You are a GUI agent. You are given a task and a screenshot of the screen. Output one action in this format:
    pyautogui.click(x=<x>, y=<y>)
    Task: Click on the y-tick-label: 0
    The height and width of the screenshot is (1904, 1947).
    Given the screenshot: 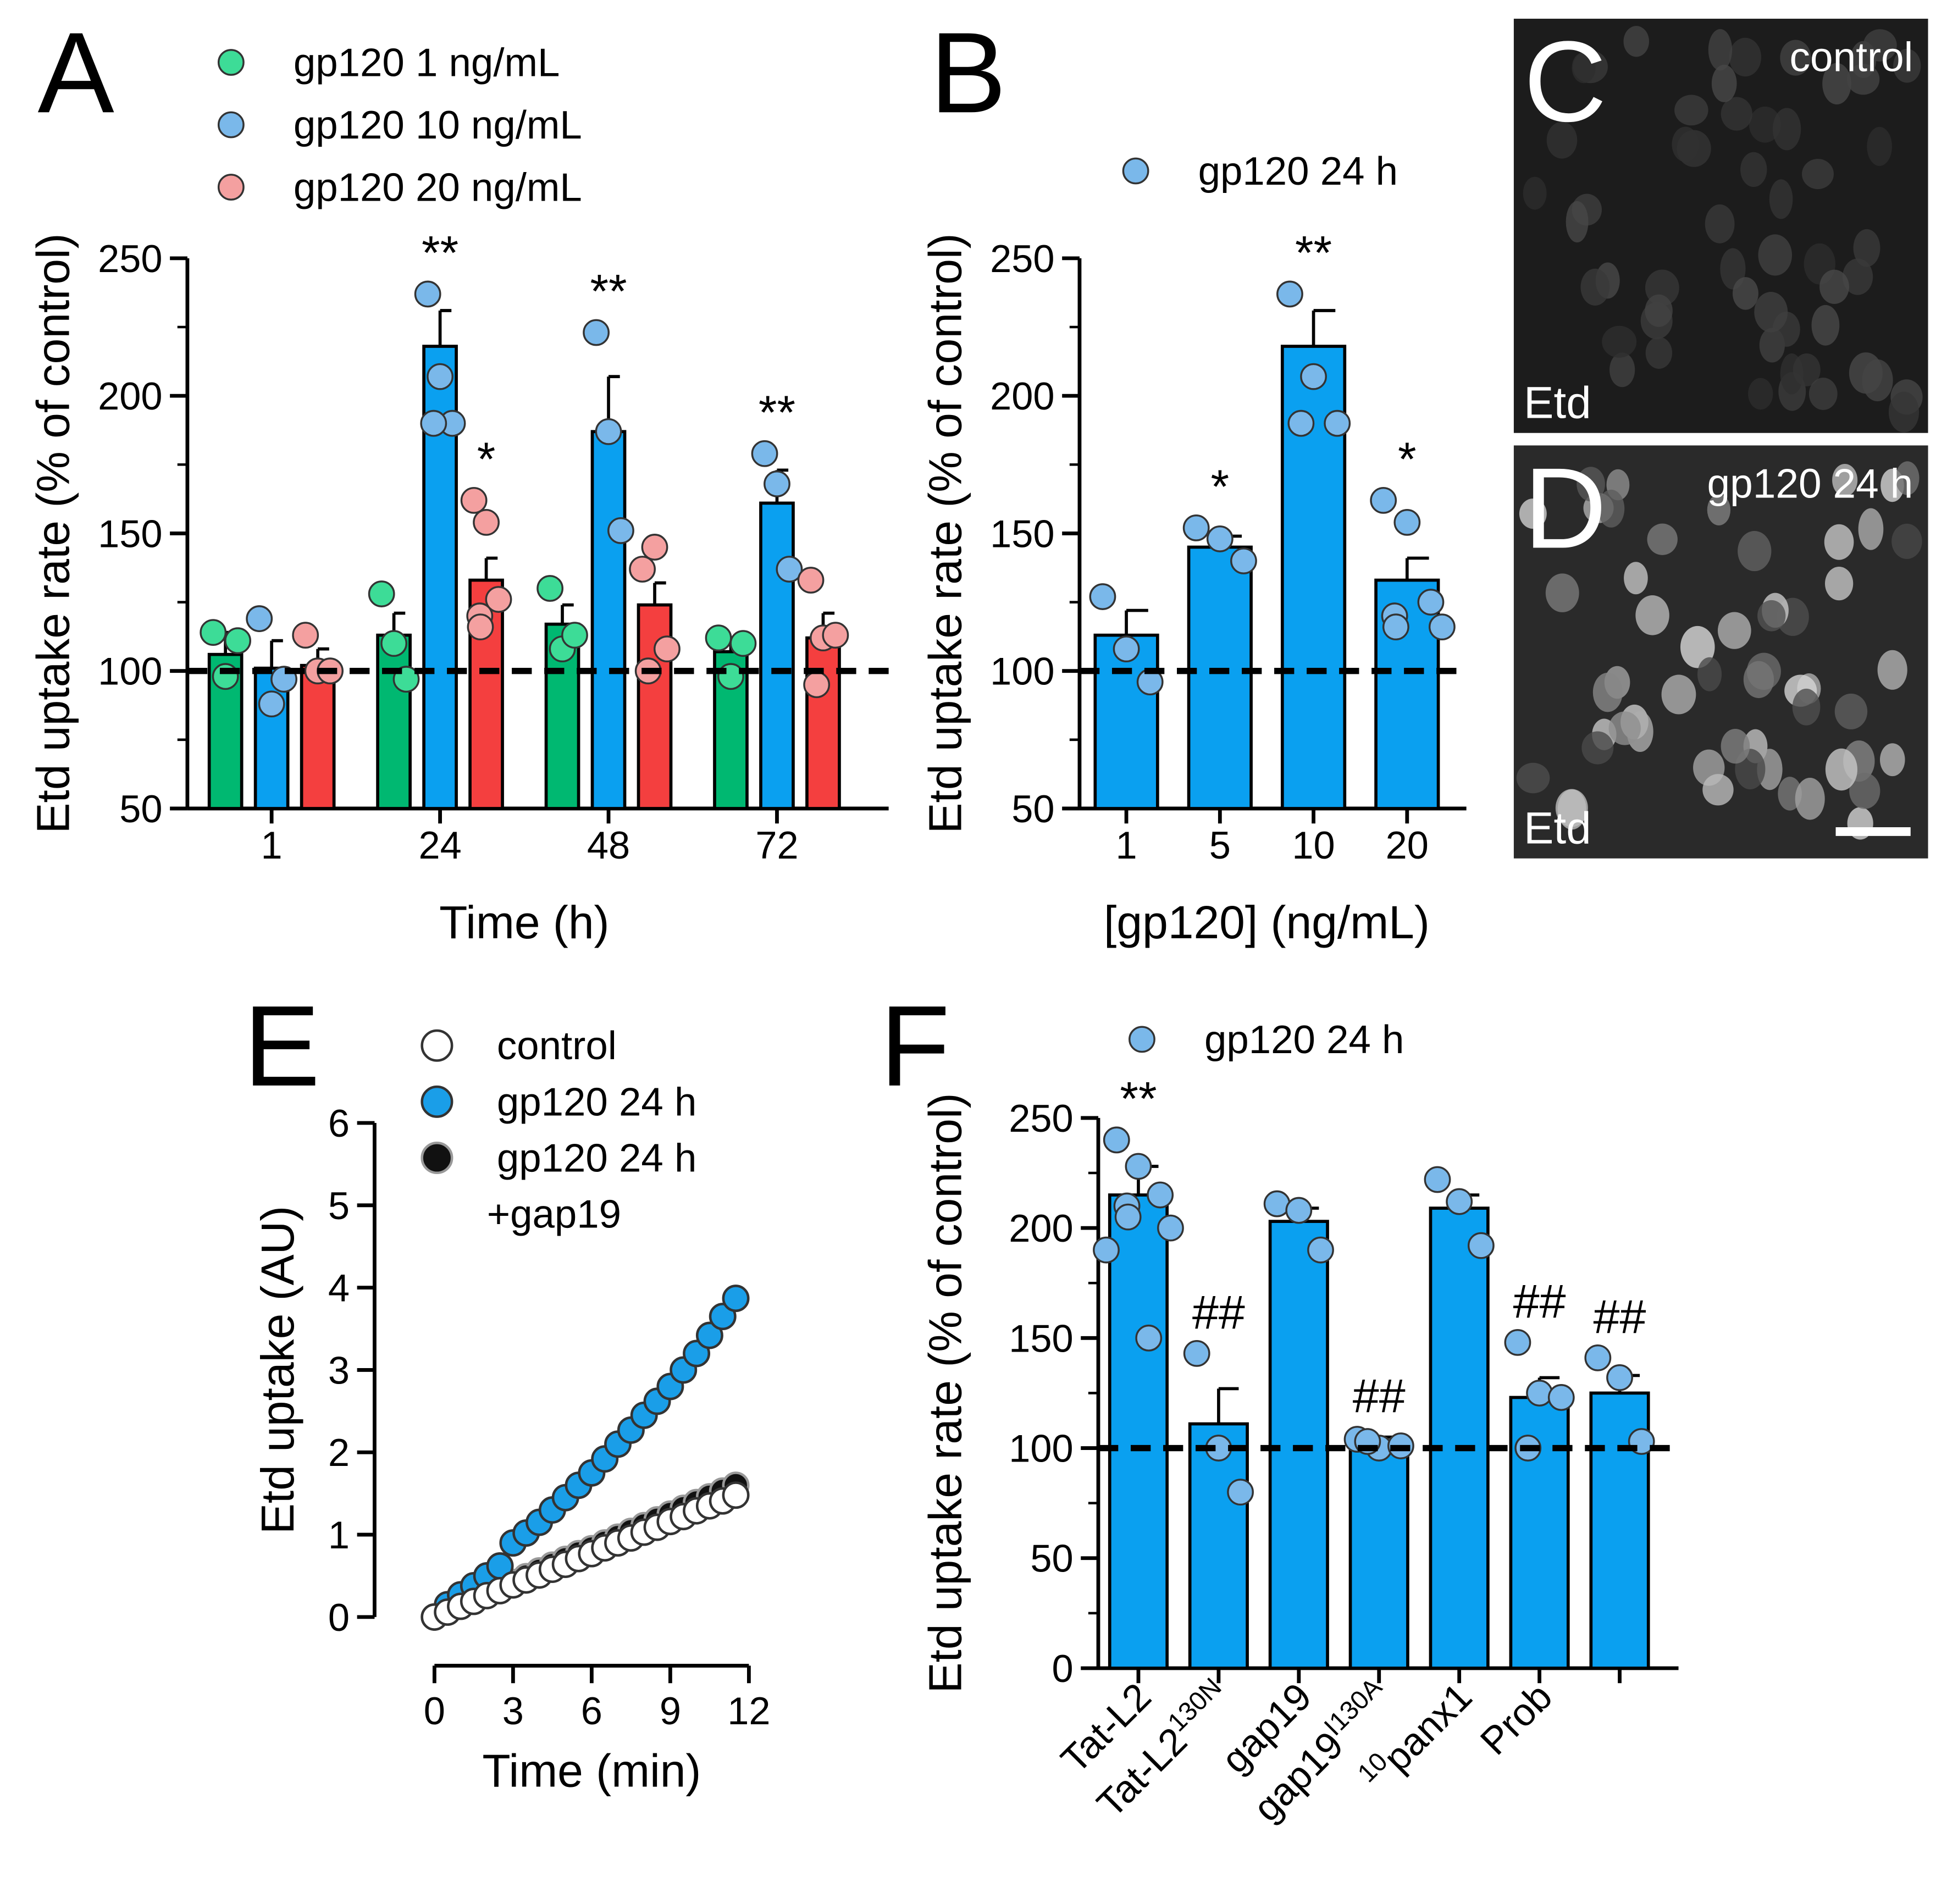 What is the action you would take?
    pyautogui.click(x=339, y=1617)
    